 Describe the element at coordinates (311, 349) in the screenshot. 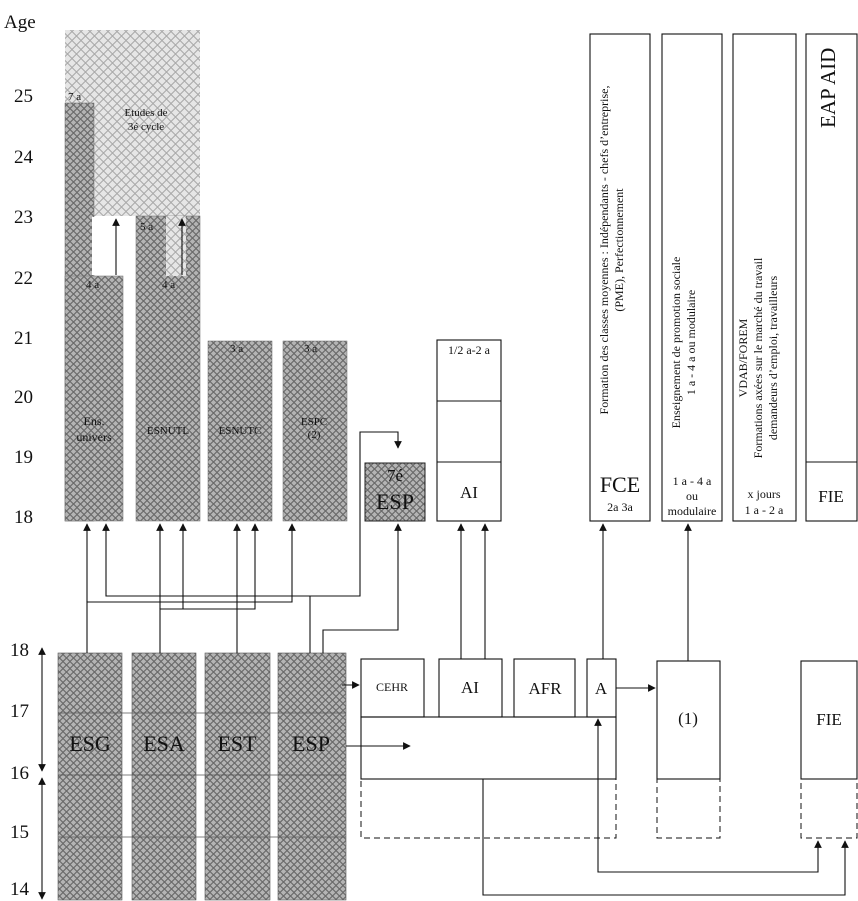

I see `duration-3a-espc: 3 a` at that location.